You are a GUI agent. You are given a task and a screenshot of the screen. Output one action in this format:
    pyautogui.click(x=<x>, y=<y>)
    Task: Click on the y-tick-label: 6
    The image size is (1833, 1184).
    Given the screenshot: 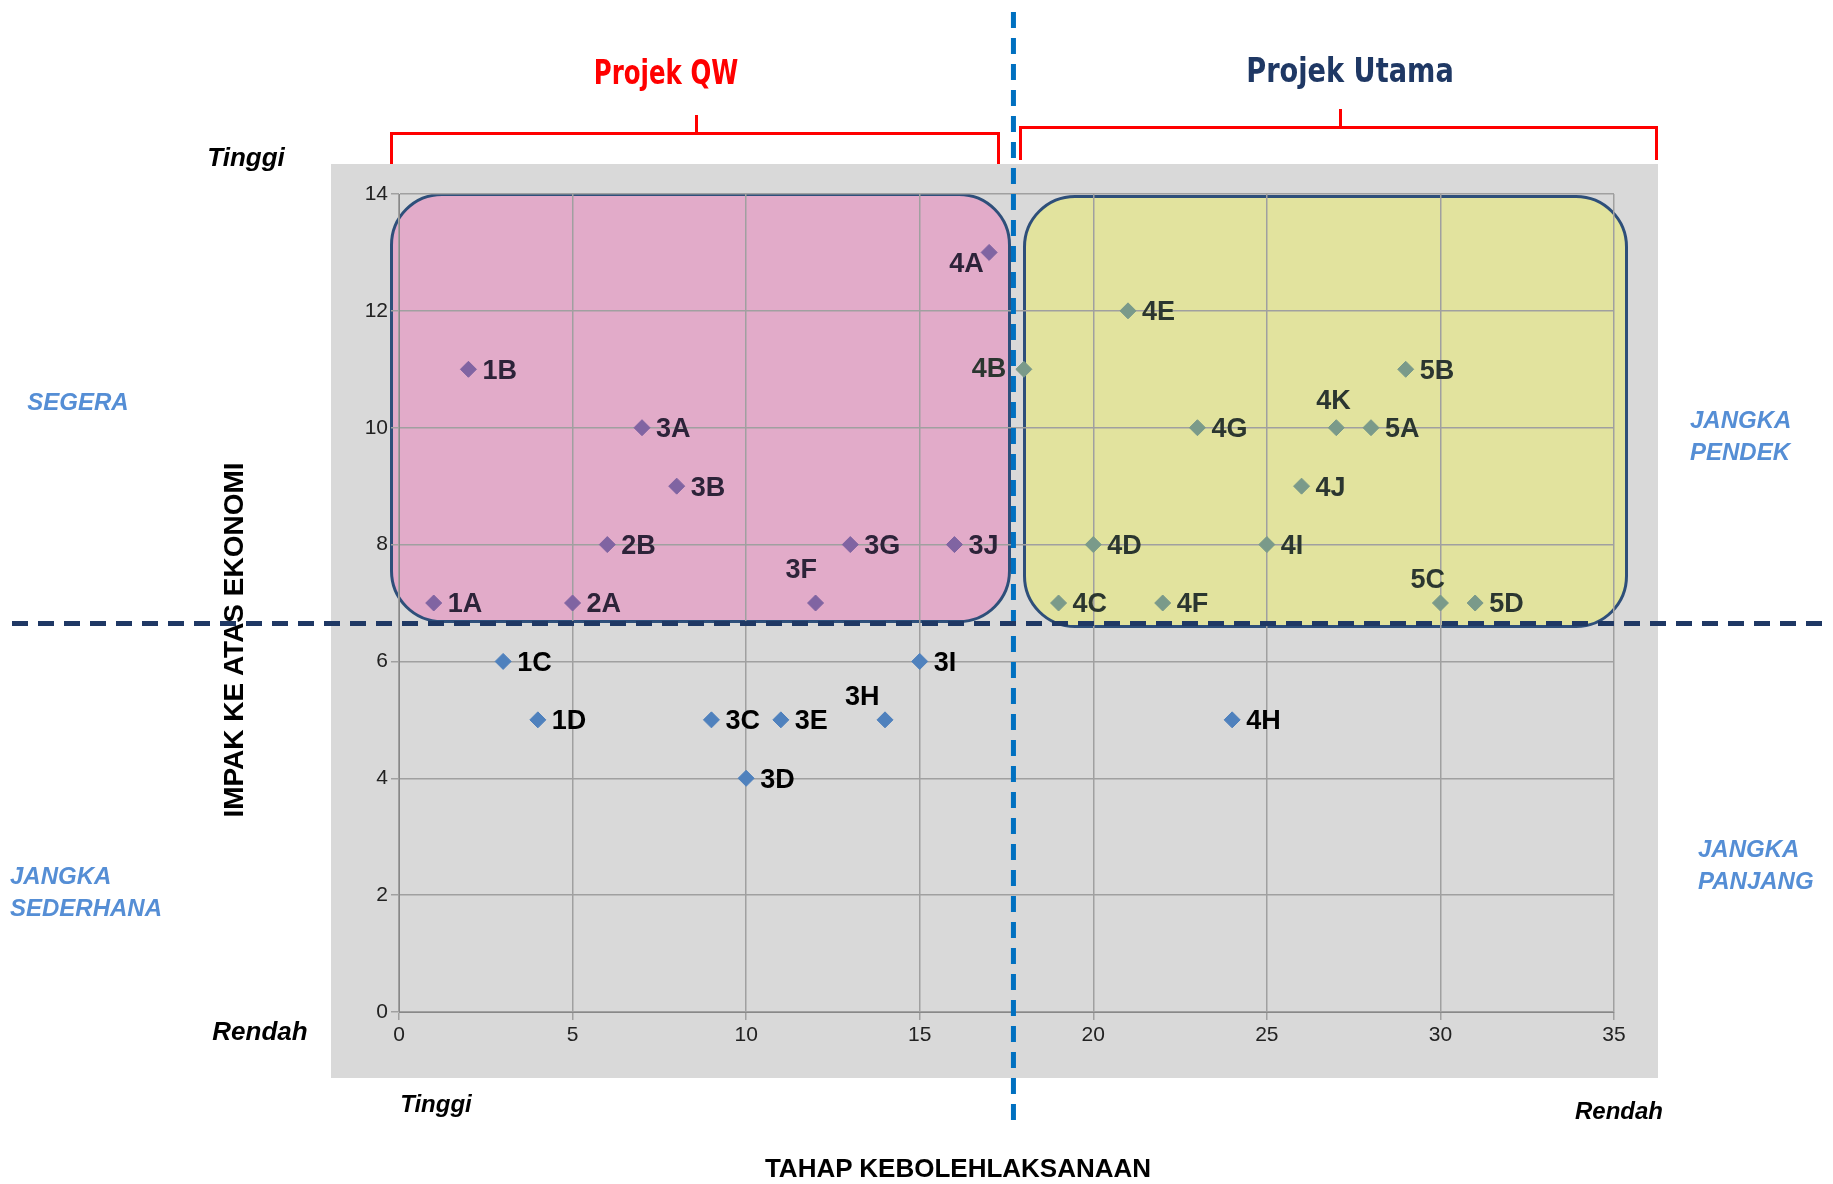 What is the action you would take?
    pyautogui.click(x=382, y=660)
    